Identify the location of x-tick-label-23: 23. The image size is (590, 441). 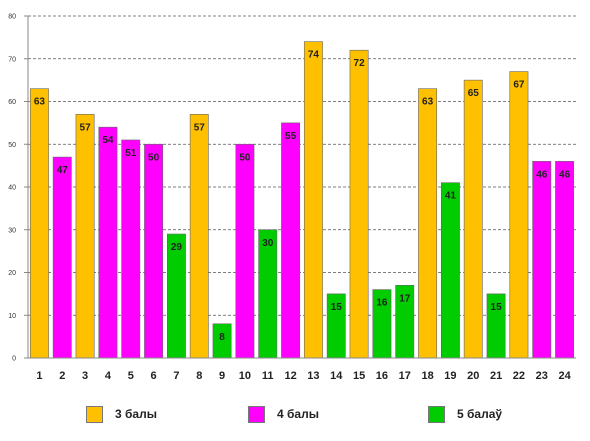
(542, 376).